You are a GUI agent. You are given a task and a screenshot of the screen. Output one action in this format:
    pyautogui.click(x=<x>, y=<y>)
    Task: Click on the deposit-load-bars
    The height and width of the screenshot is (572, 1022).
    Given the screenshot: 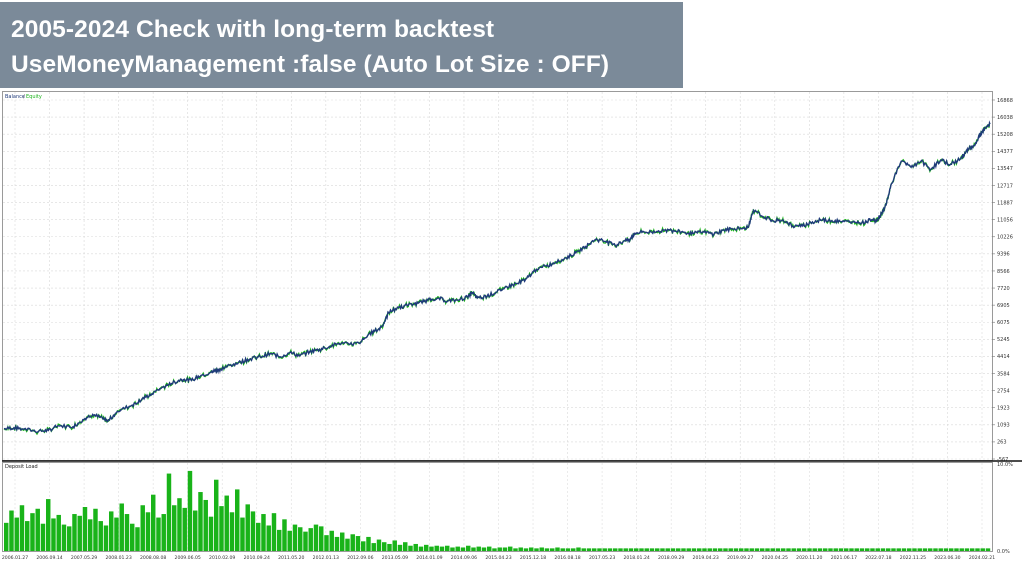 What is the action you would take?
    pyautogui.click(x=497, y=510)
    